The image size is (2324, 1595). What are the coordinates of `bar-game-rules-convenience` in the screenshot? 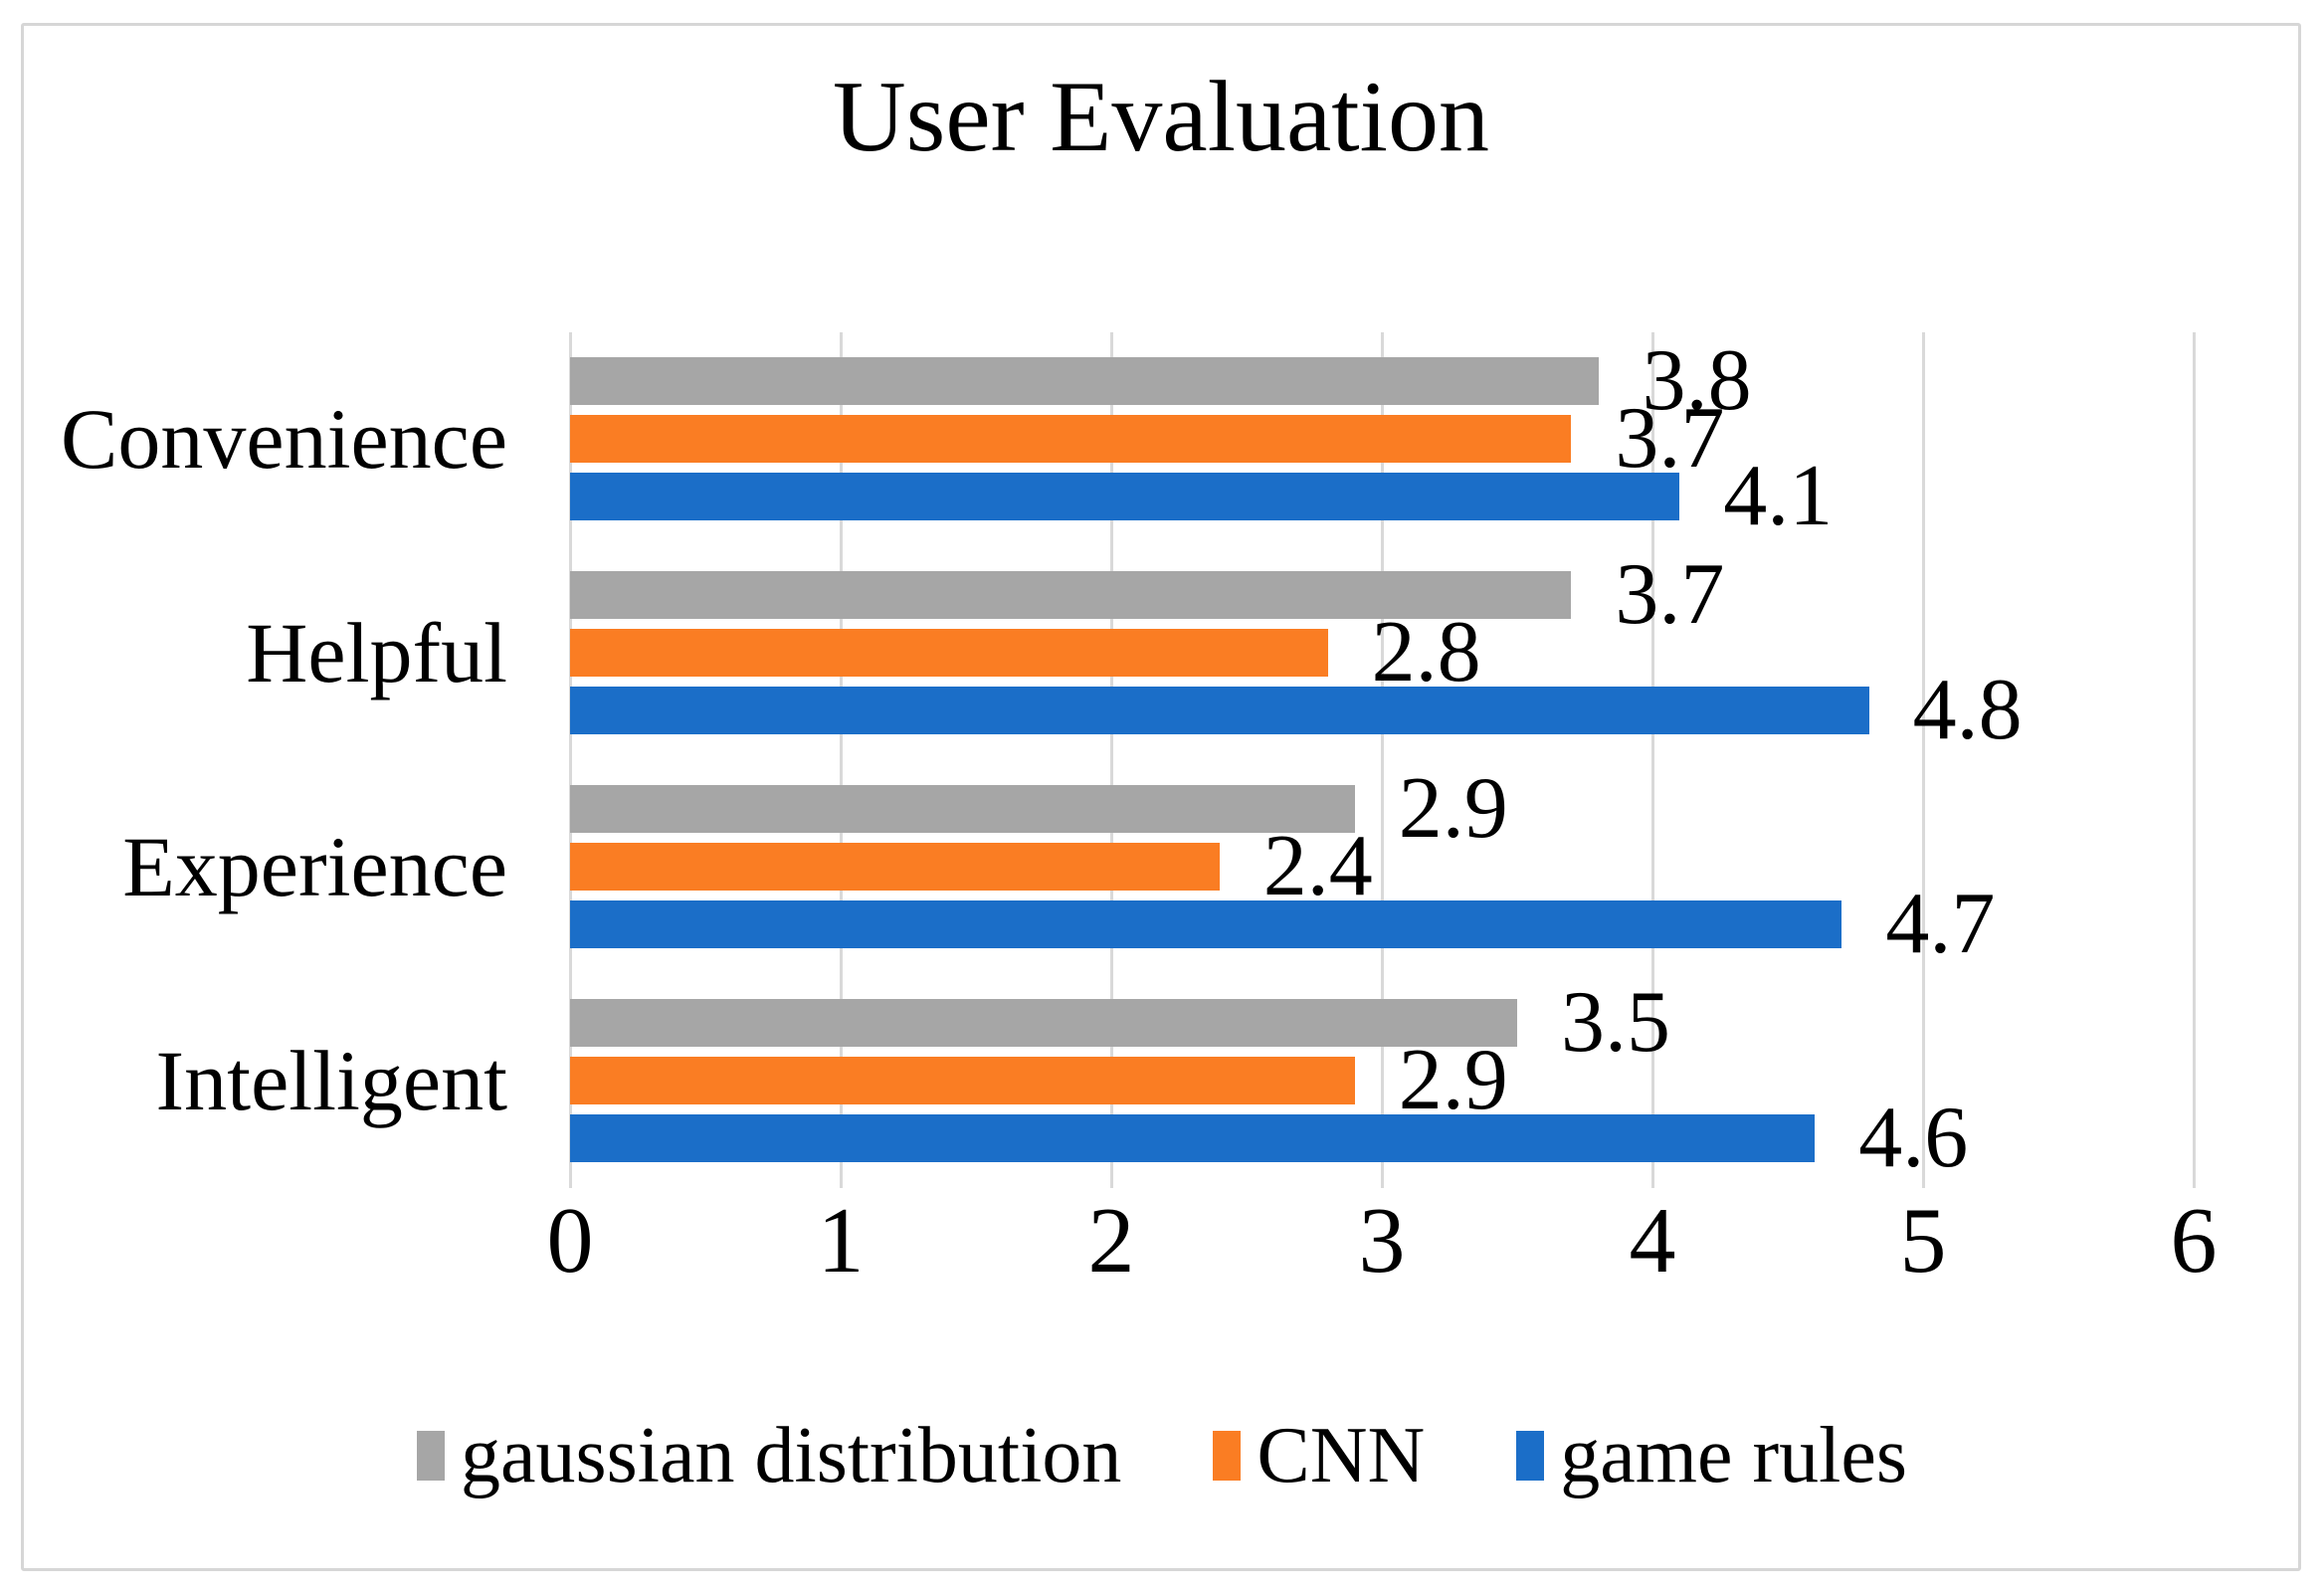 It's located at (1125, 497).